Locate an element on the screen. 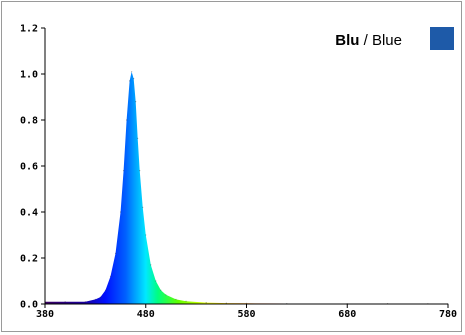 This screenshot has width=465, height=335. y-tick-label: 0.0 is located at coordinates (29, 305).